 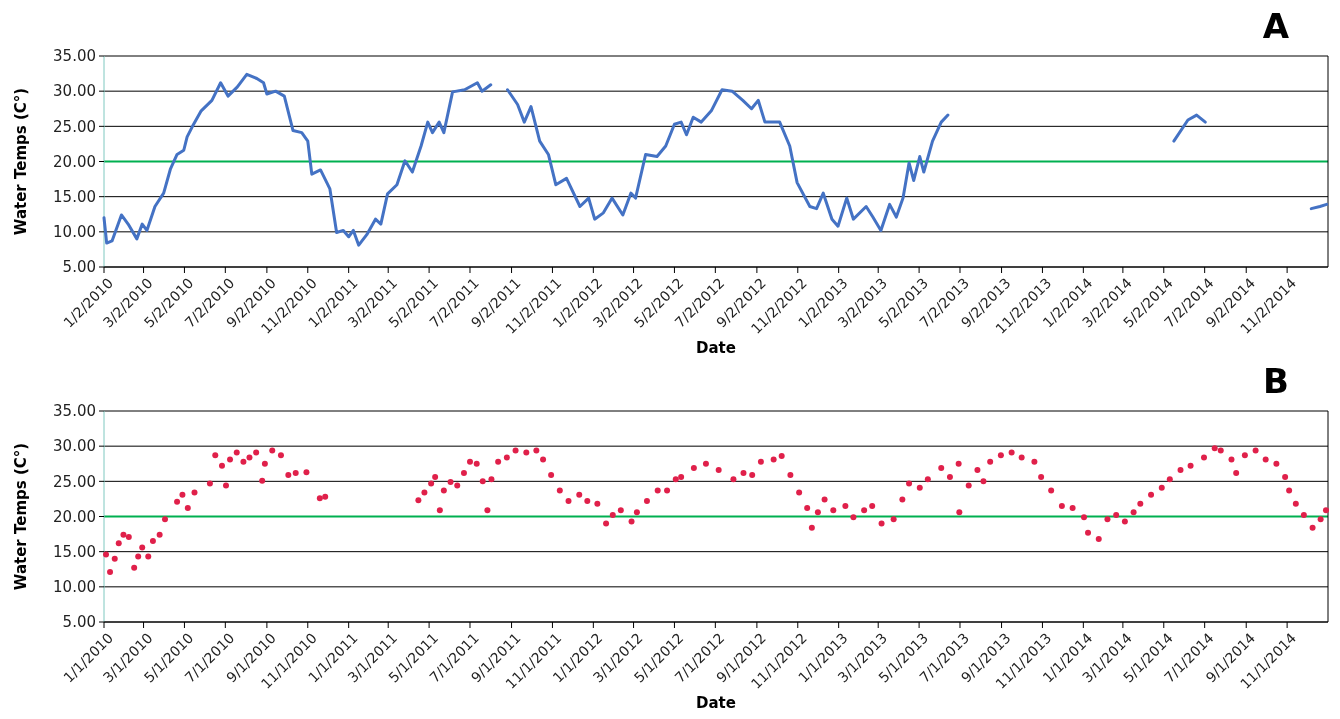 What do you see at coordinates (1276, 26) in the screenshot?
I see `chart-title: A` at bounding box center [1276, 26].